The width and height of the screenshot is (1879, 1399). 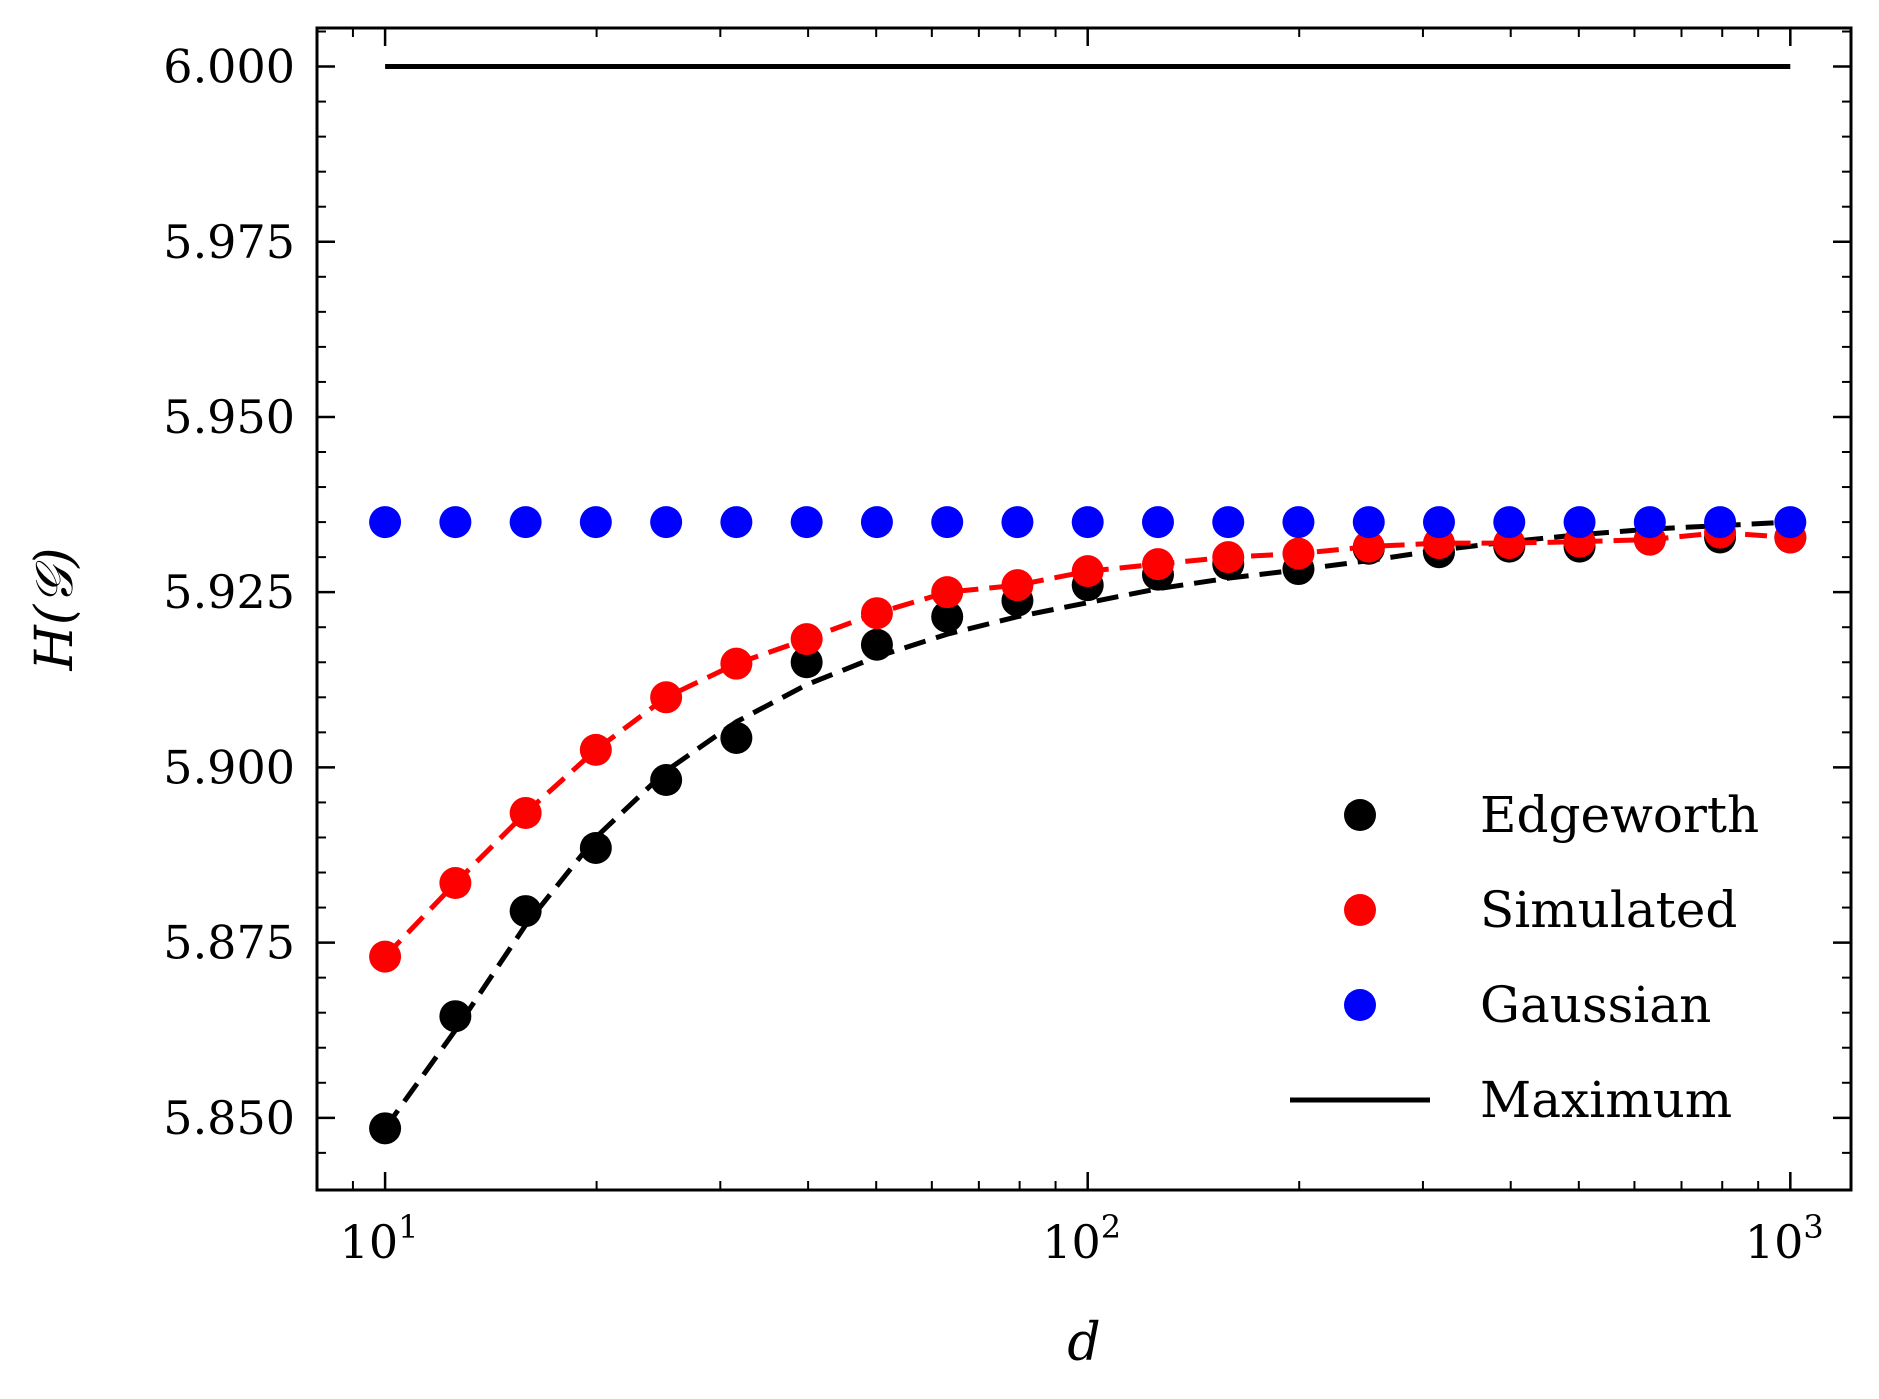 I want to click on y-tick-label: 5.950, so click(x=229, y=417).